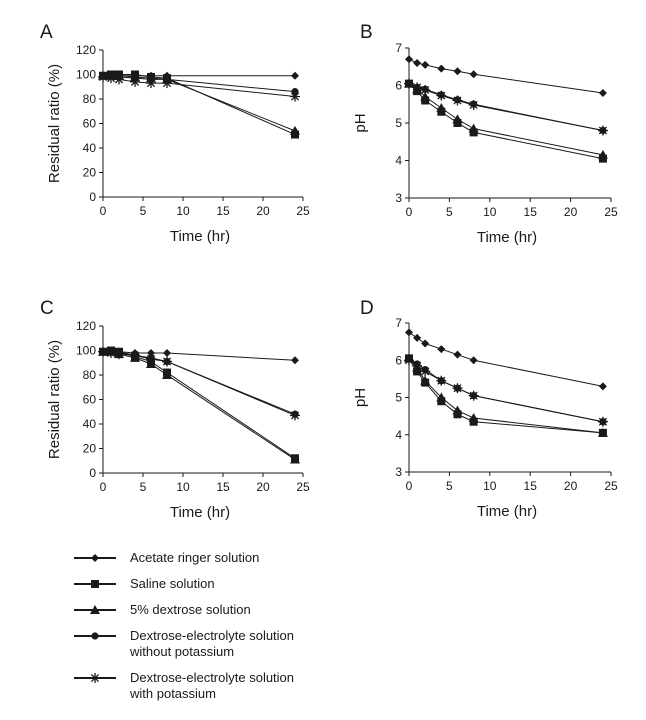 Image resolution: width=646 pixels, height=720 pixels. I want to click on legend-item: Saline solution, so click(222, 584).